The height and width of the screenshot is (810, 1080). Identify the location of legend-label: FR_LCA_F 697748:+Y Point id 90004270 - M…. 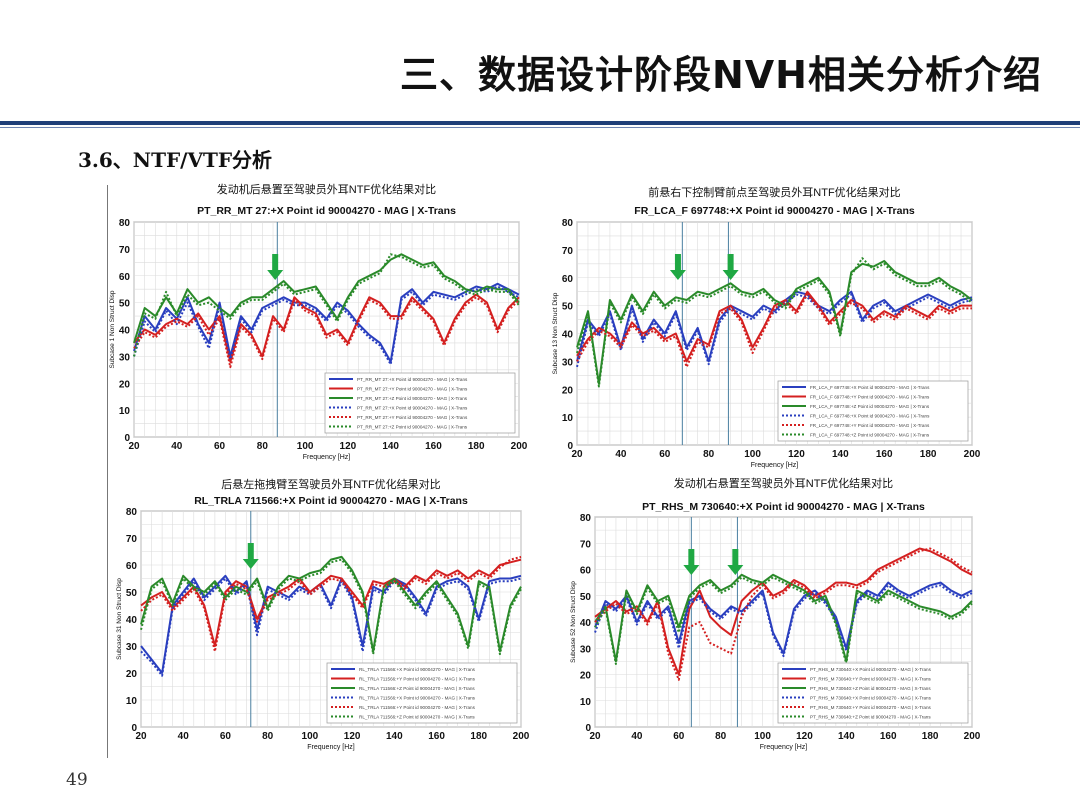
(870, 425).